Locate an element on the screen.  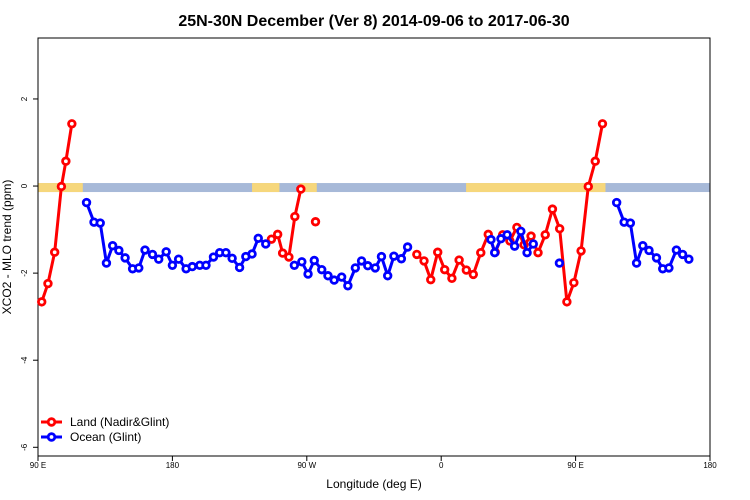
x-axis-label: Longitude (deg E) is located at coordinates (373, 484).